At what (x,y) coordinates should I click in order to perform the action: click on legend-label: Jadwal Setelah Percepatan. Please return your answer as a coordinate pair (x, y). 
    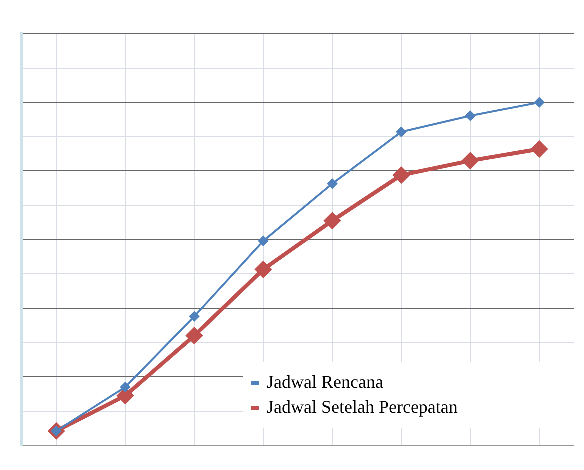
    Looking at the image, I should click on (362, 407).